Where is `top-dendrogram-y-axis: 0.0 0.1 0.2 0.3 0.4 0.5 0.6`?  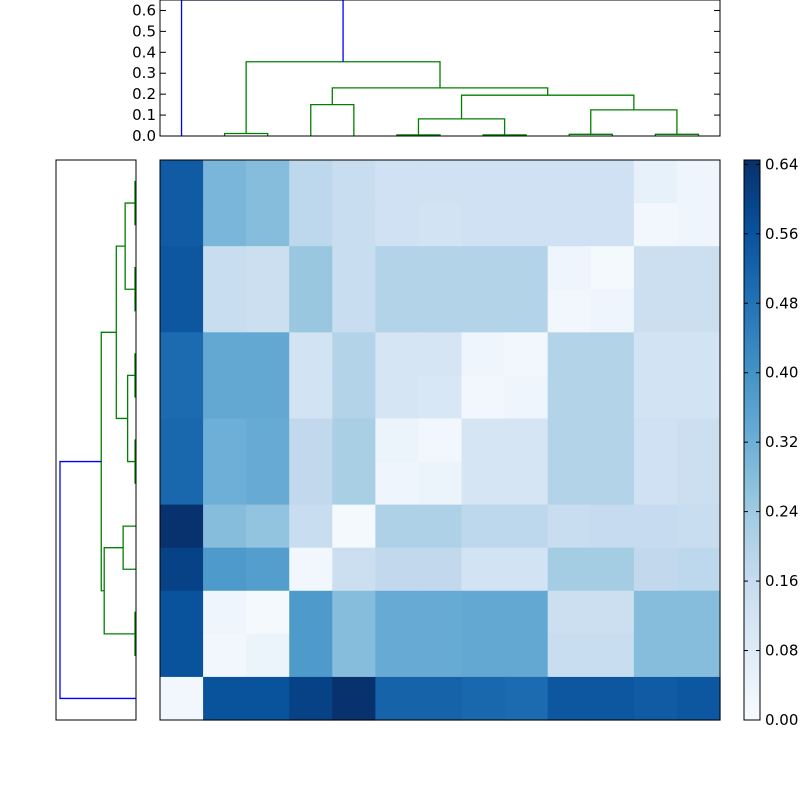
top-dendrogram-y-axis: 0.0 0.1 0.2 0.3 0.4 0.5 0.6 is located at coordinates (426, 73).